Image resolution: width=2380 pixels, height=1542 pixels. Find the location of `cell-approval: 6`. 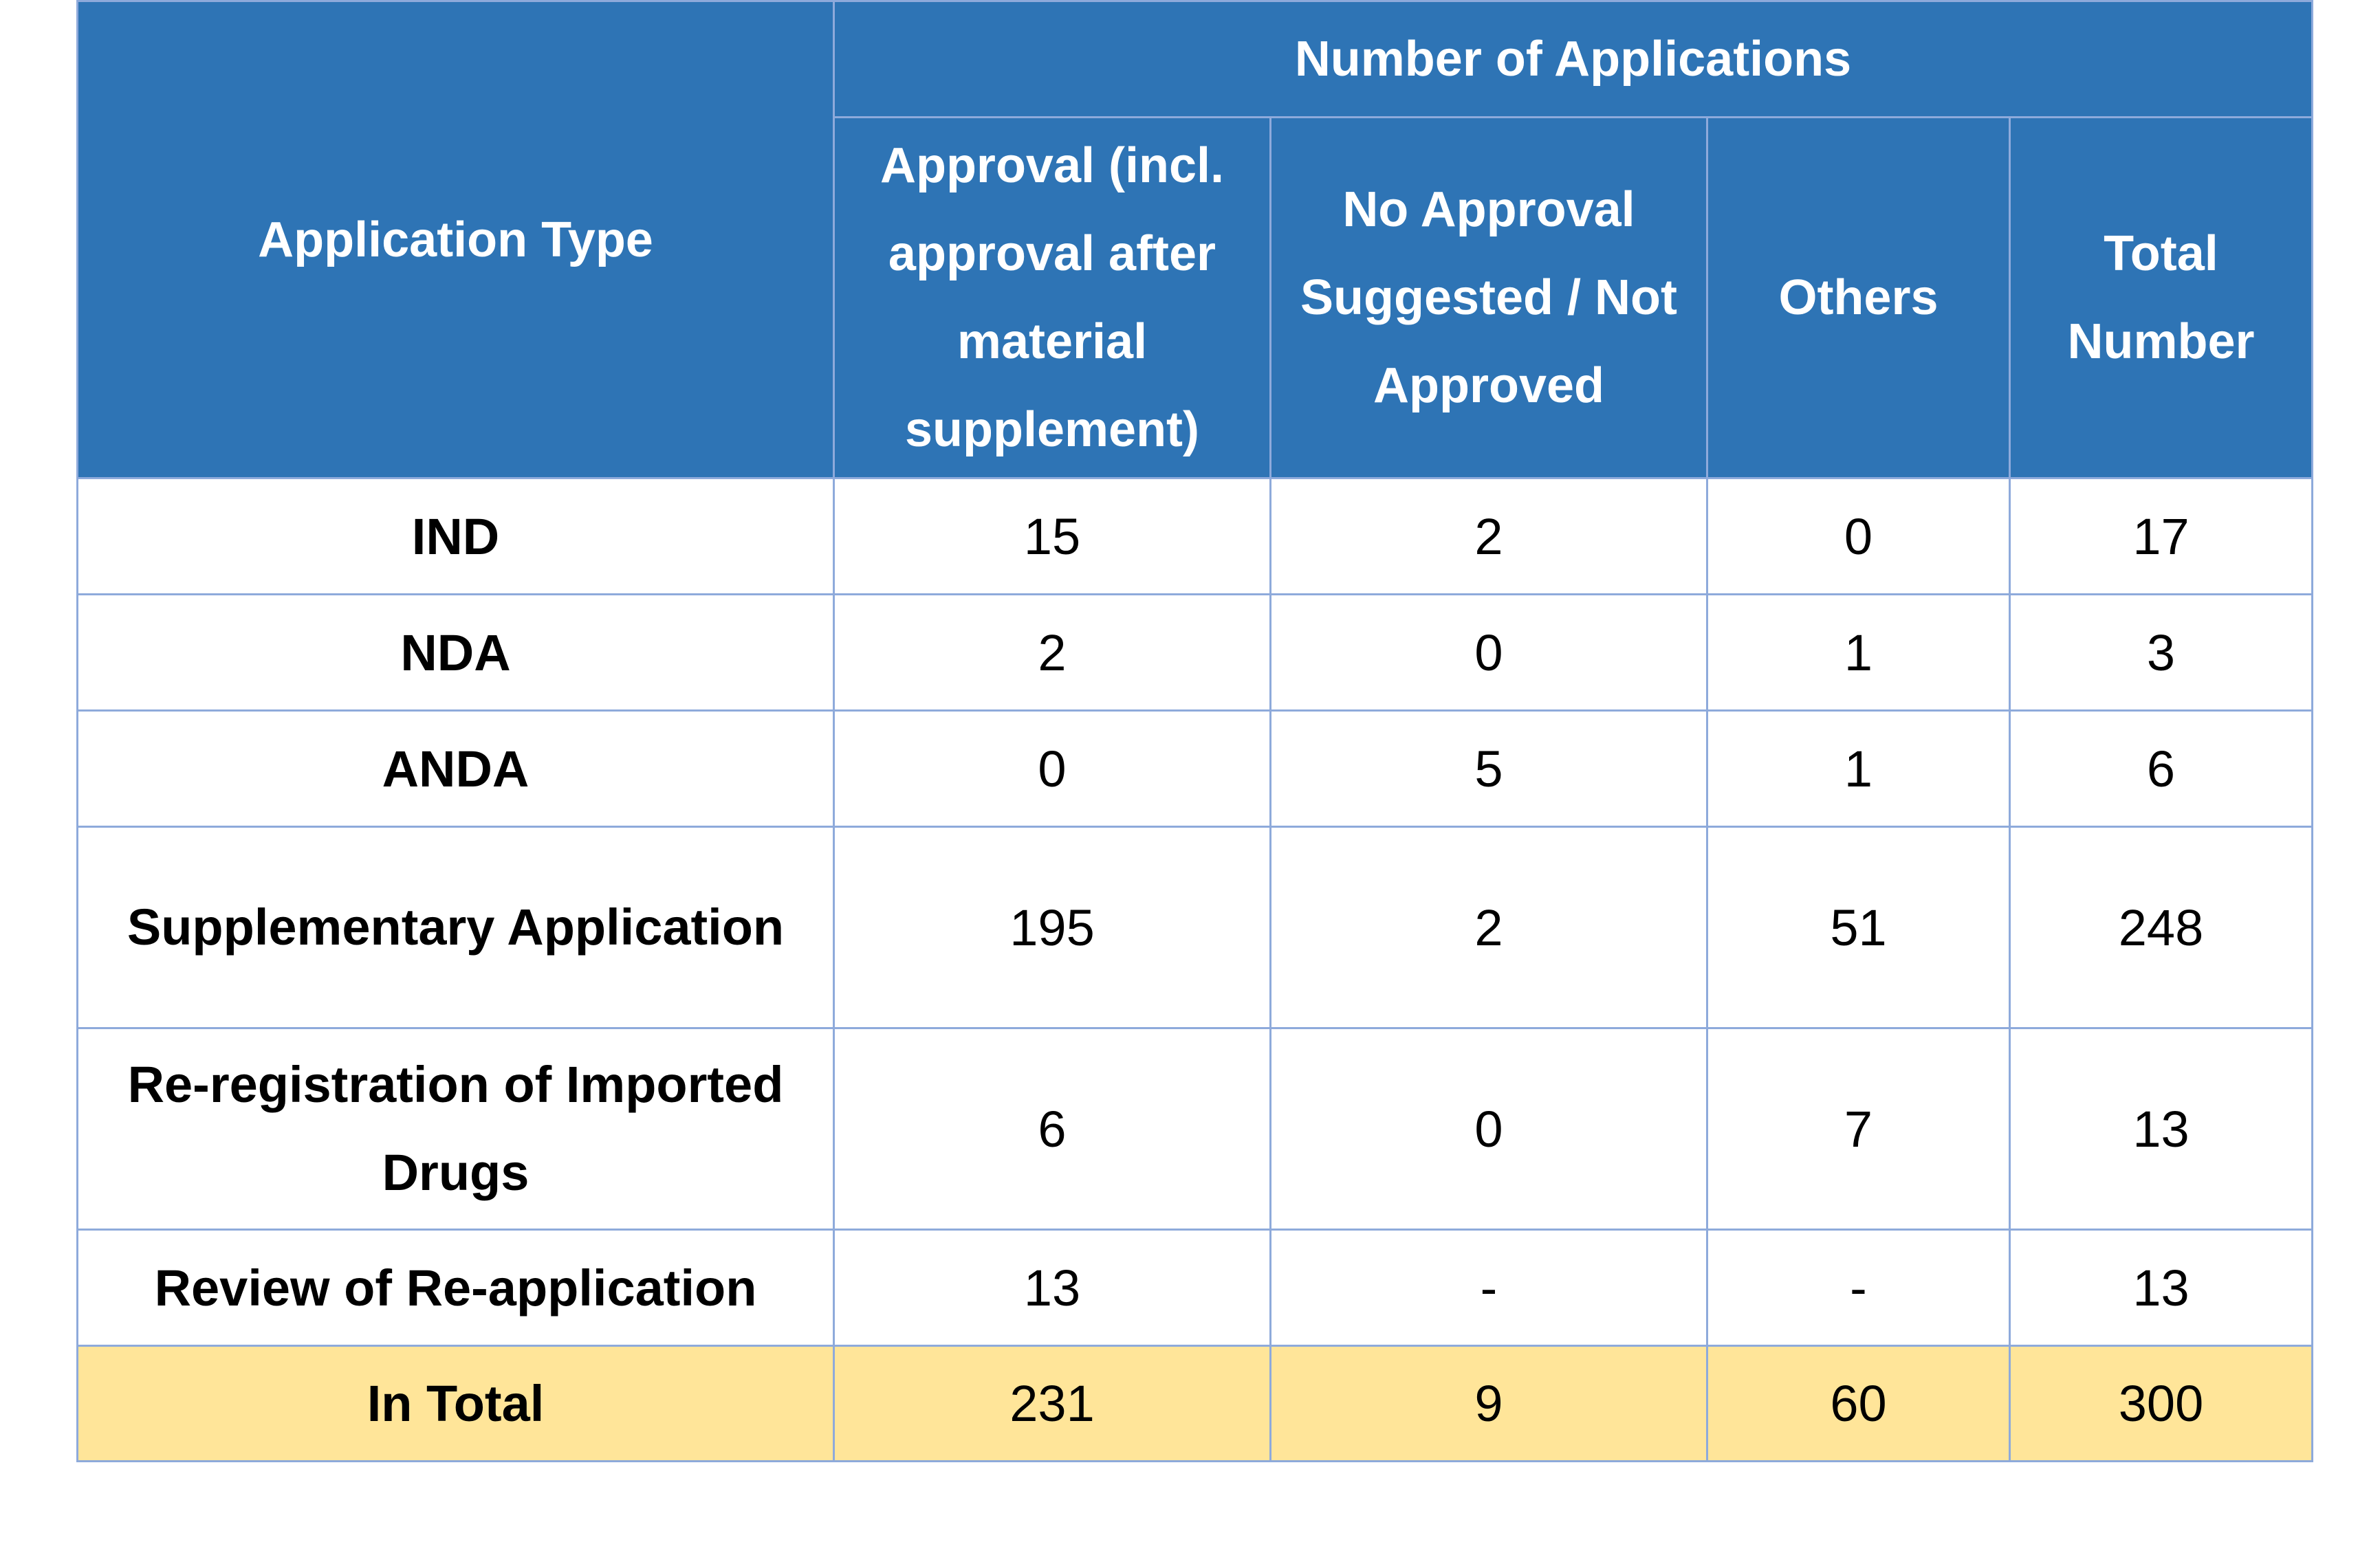

cell-approval: 6 is located at coordinates (1052, 1129).